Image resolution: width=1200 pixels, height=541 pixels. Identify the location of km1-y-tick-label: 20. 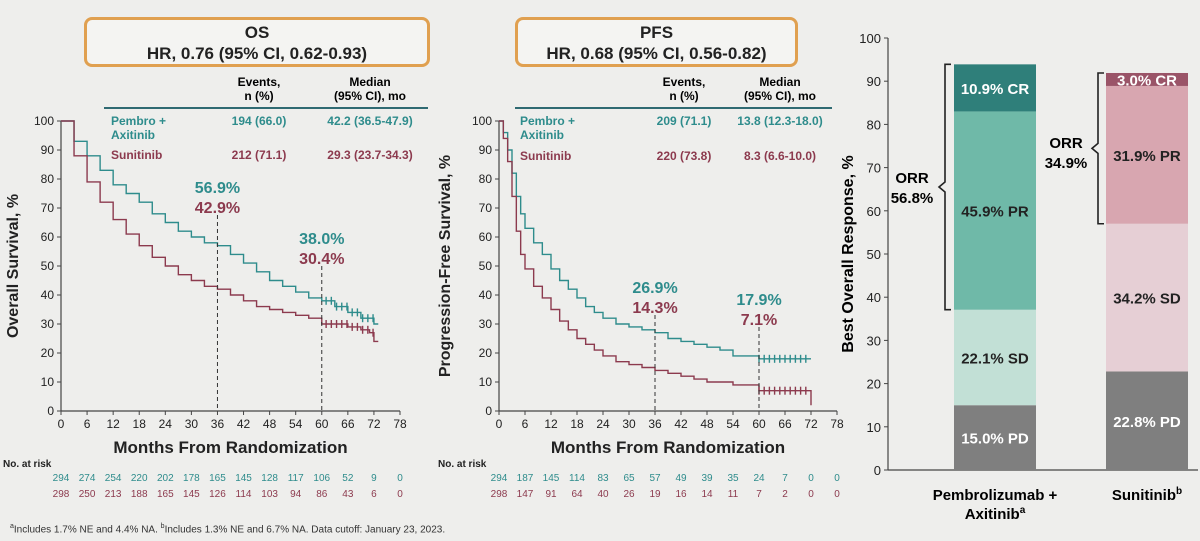
(486, 353).